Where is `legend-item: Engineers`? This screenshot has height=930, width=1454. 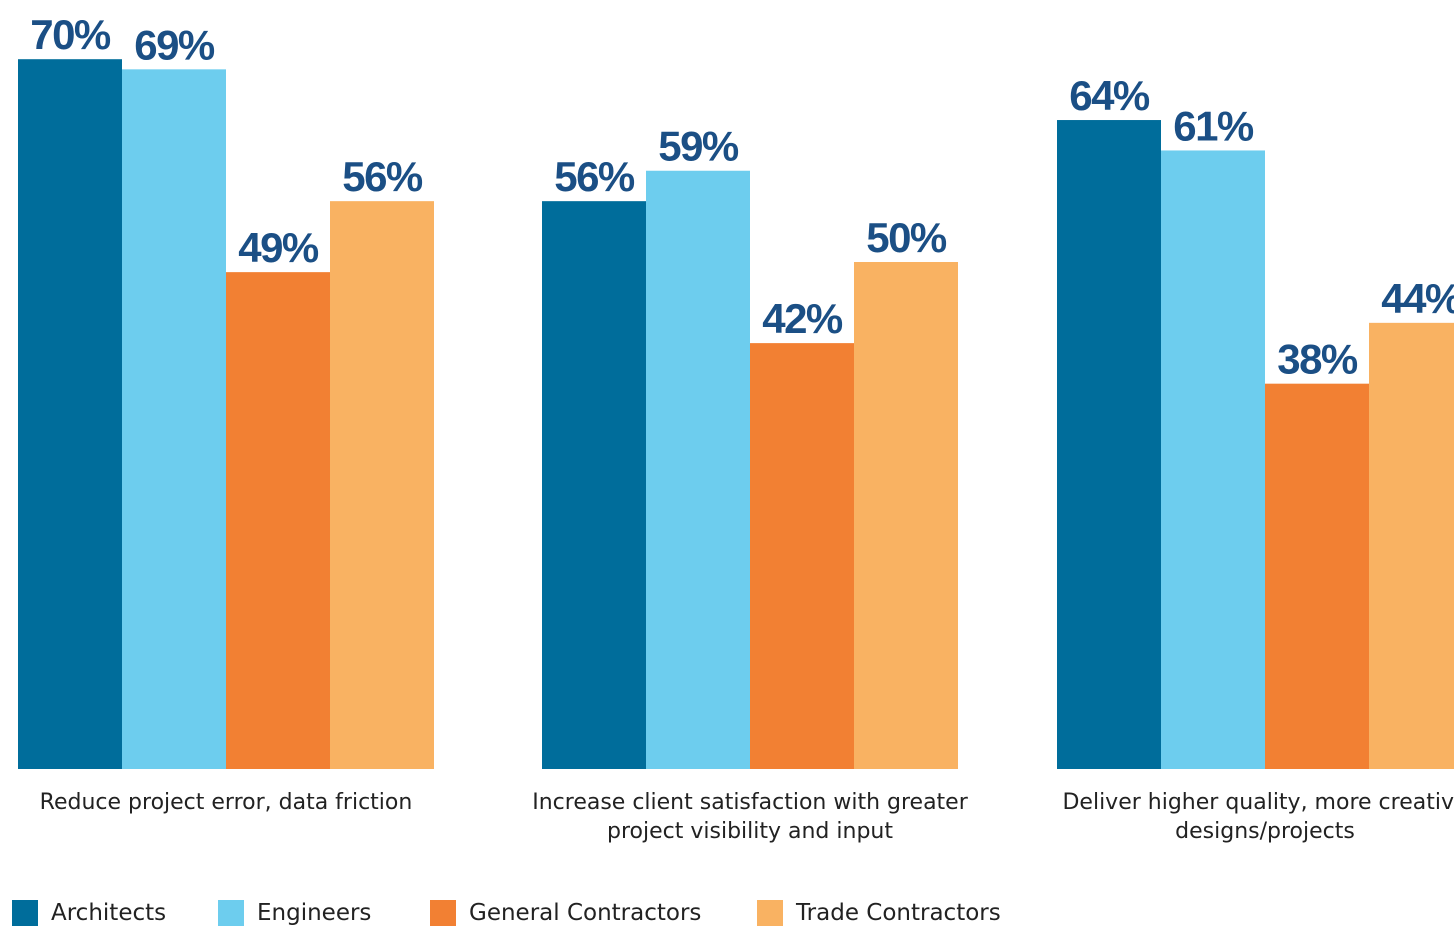
legend-item: Engineers is located at coordinates (294, 913).